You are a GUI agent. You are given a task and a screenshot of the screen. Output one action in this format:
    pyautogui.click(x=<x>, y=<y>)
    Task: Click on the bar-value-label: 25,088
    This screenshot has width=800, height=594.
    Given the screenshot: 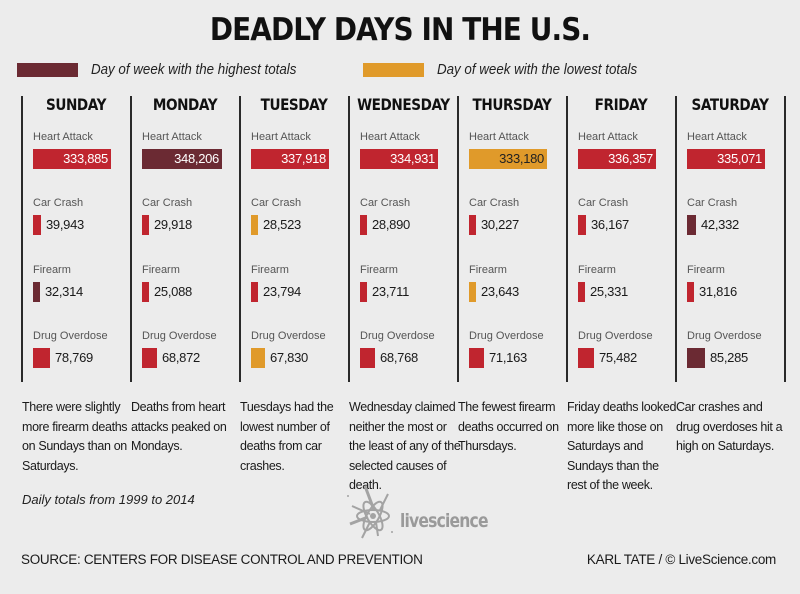 What is the action you would take?
    pyautogui.click(x=173, y=291)
    